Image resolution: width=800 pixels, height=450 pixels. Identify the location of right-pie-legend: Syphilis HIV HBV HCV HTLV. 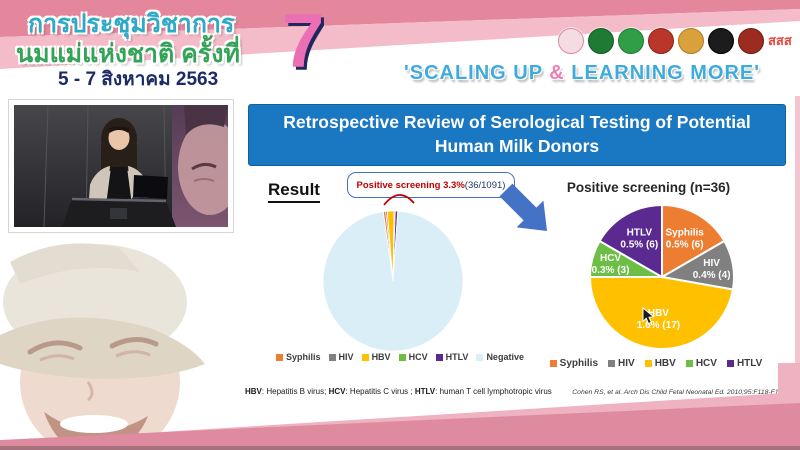
(656, 363).